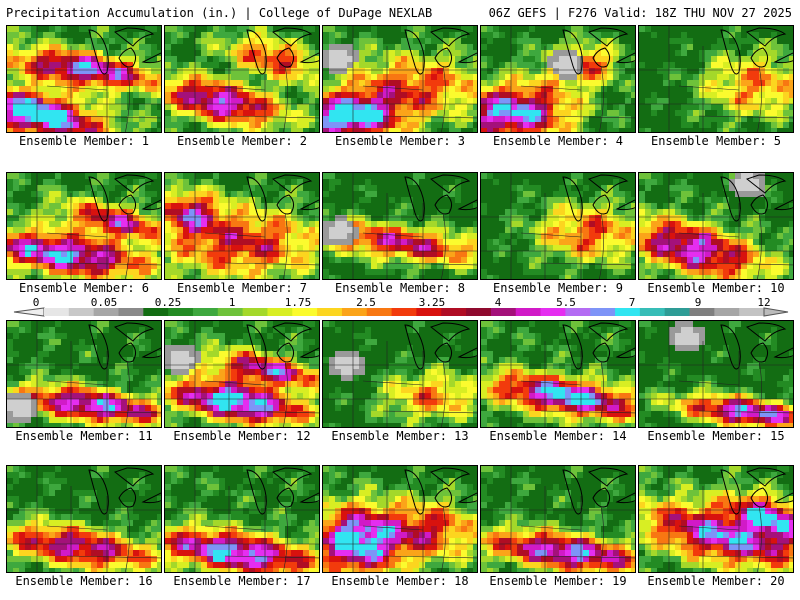 This screenshot has width=800, height=600. I want to click on ensemble-panel: Ensemble Member: 13, so click(400, 384).